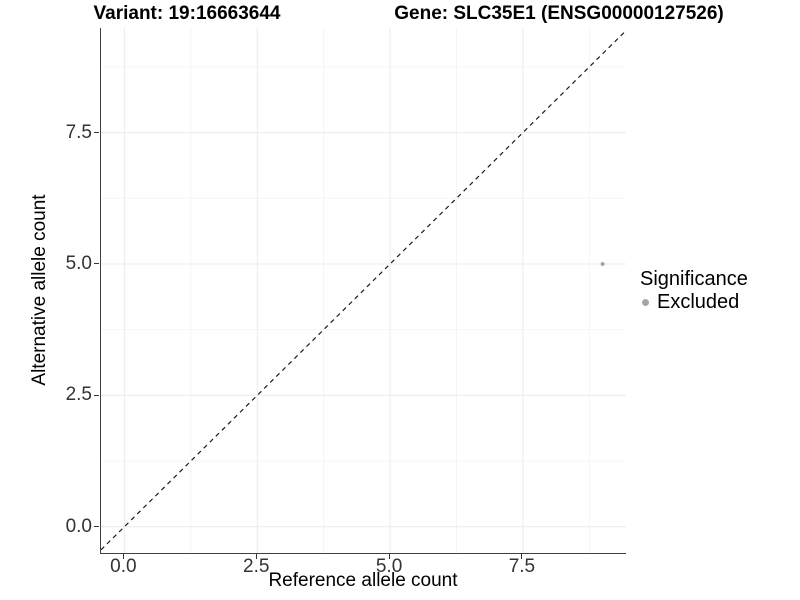 The width and height of the screenshot is (800, 600). I want to click on data-point, so click(602, 263).